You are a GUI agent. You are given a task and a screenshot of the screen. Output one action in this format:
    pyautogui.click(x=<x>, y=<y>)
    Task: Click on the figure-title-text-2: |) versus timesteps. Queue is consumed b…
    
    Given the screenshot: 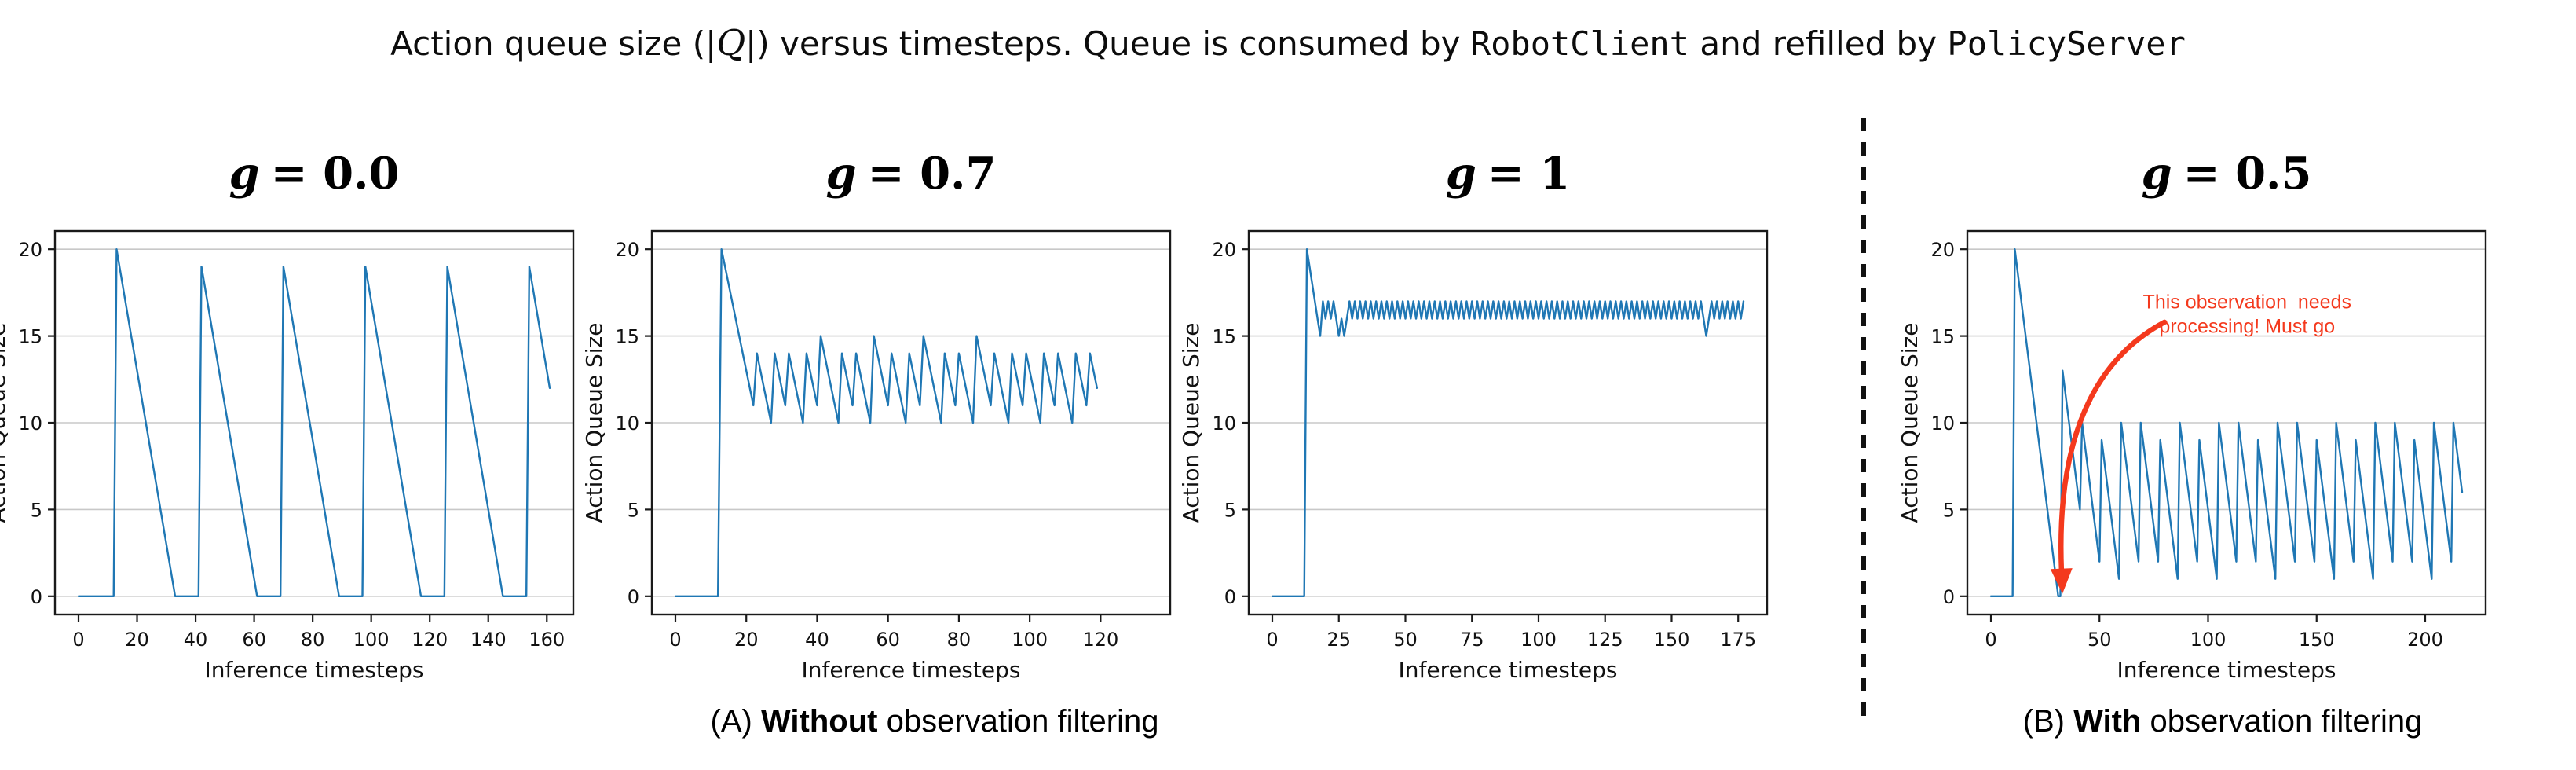 What is the action you would take?
    pyautogui.click(x=1108, y=43)
    